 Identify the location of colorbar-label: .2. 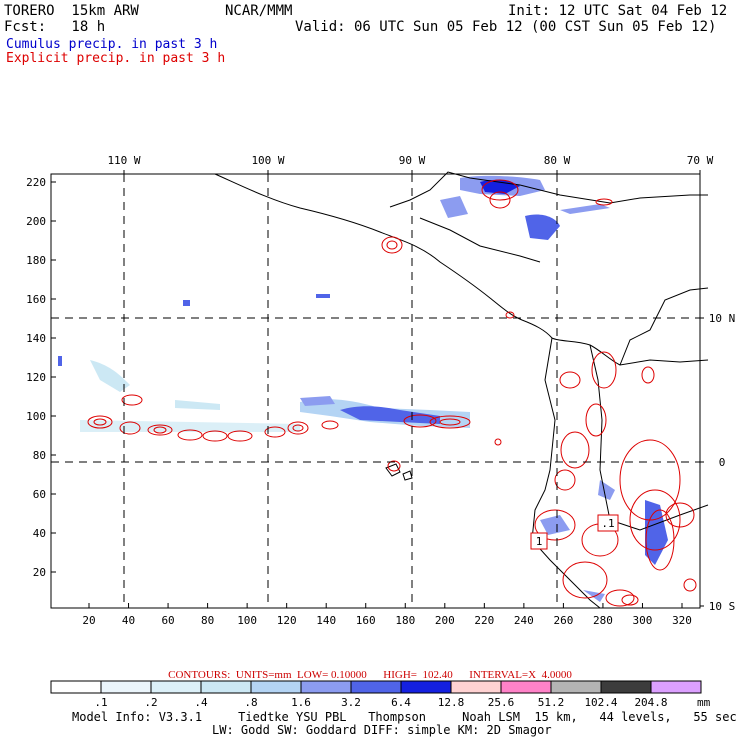
(150, 702).